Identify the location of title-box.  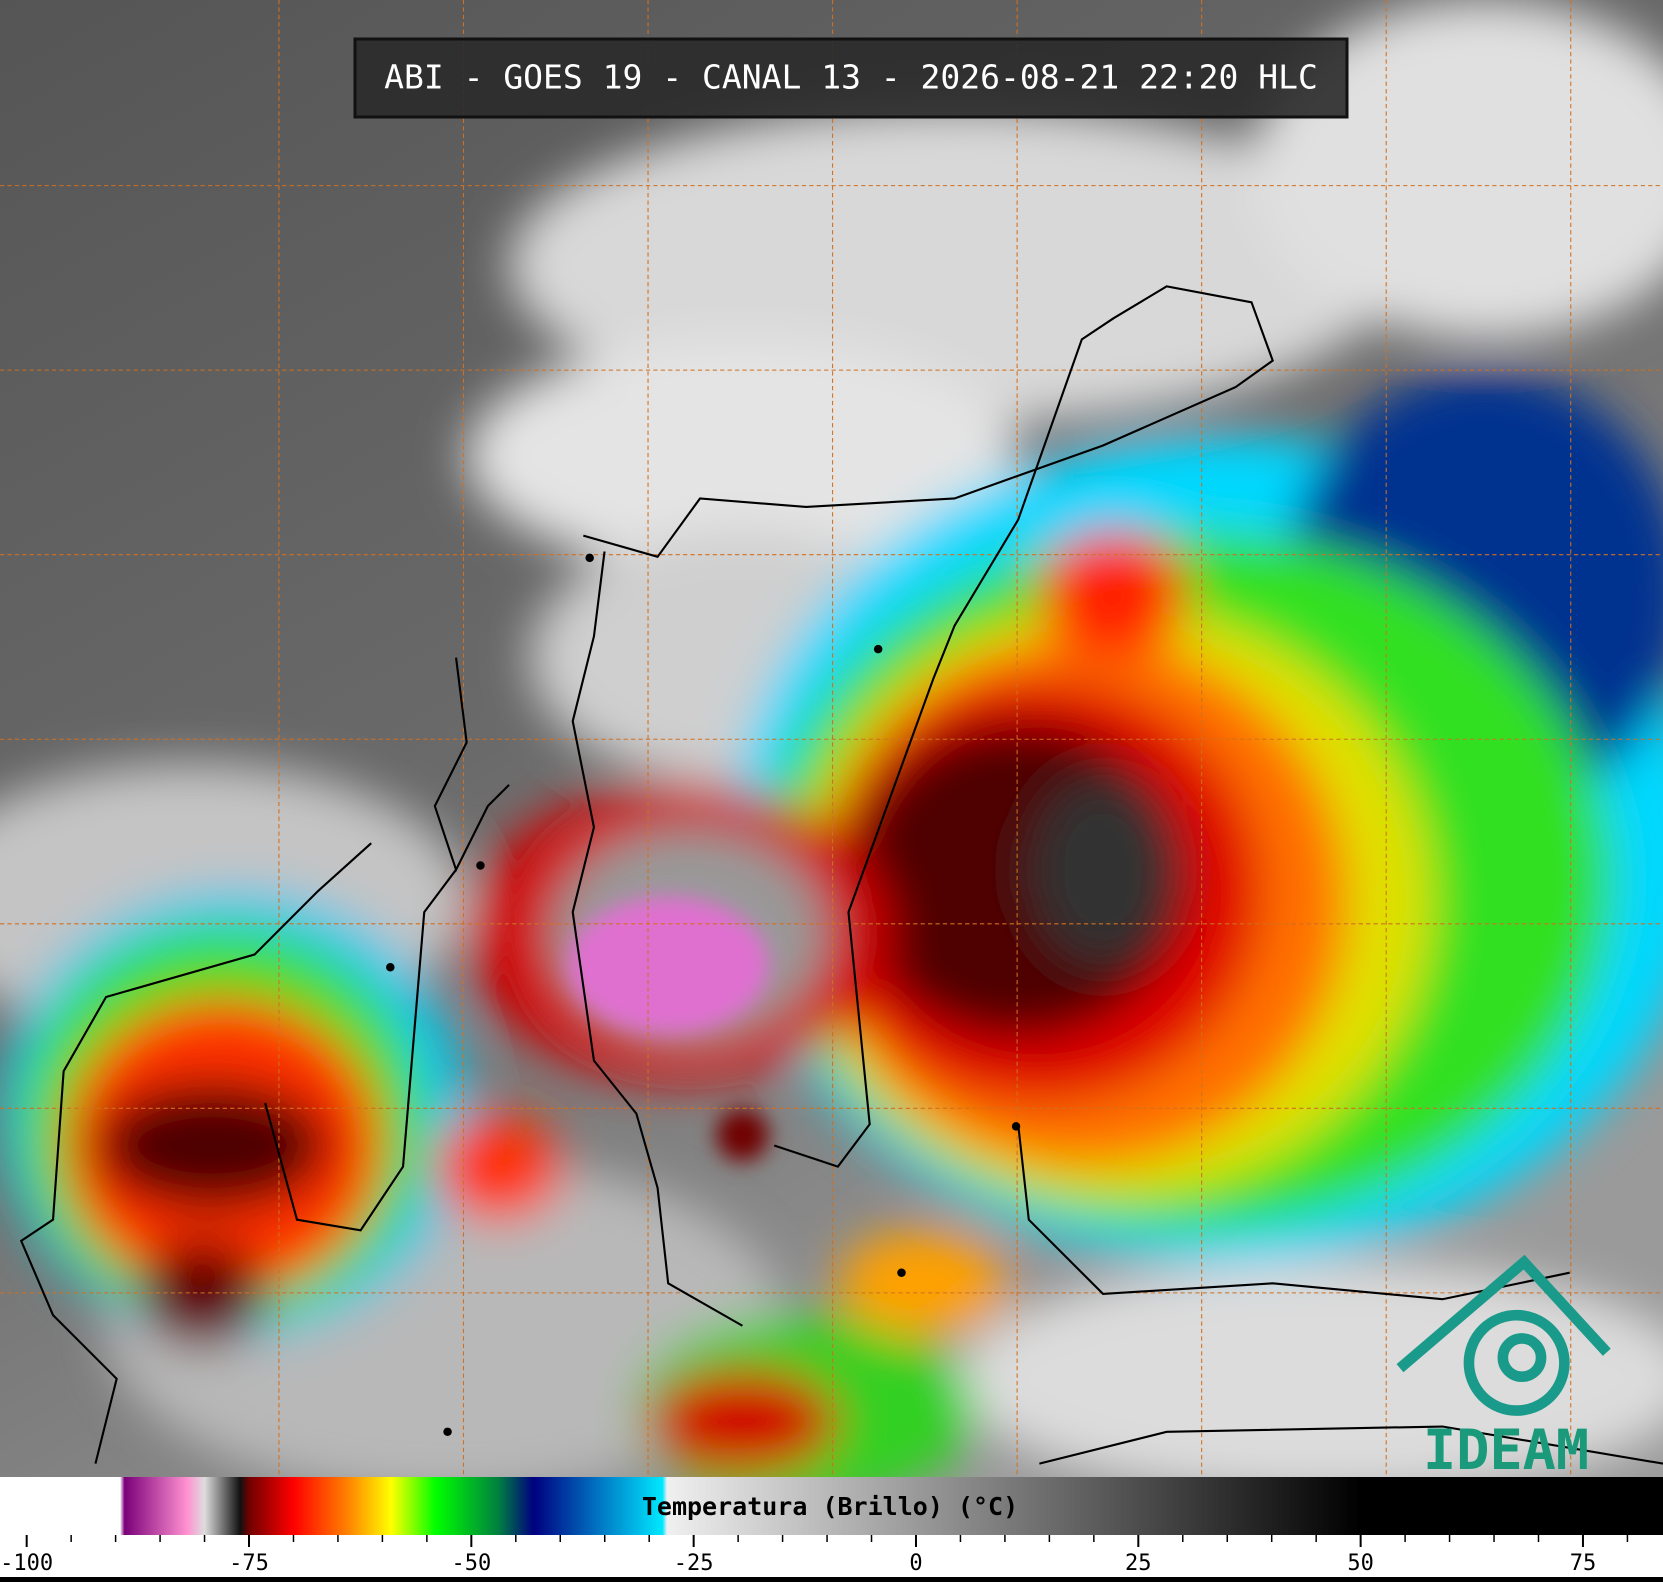
(851, 78).